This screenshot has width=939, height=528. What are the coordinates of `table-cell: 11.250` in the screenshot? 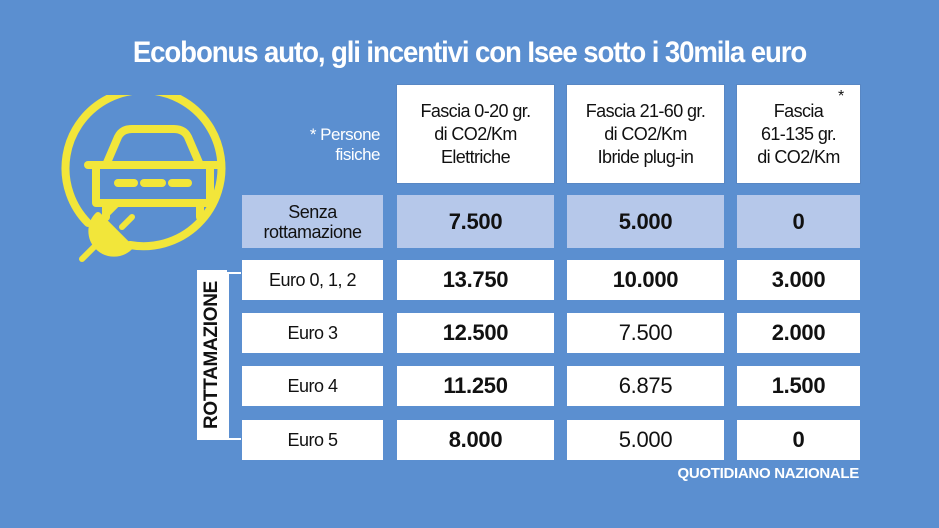 It's located at (475, 386).